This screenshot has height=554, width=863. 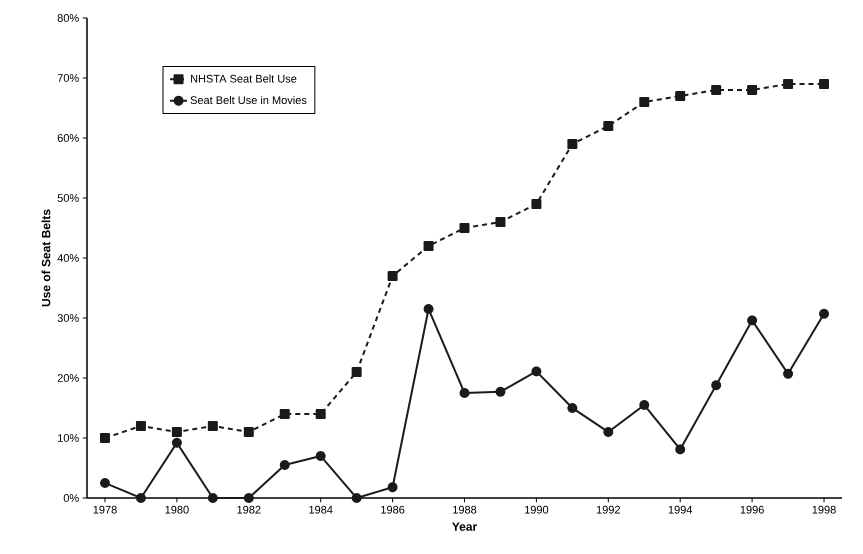 What do you see at coordinates (248, 100) in the screenshot?
I see `legend-label: Seat Belt Use in Movies` at bounding box center [248, 100].